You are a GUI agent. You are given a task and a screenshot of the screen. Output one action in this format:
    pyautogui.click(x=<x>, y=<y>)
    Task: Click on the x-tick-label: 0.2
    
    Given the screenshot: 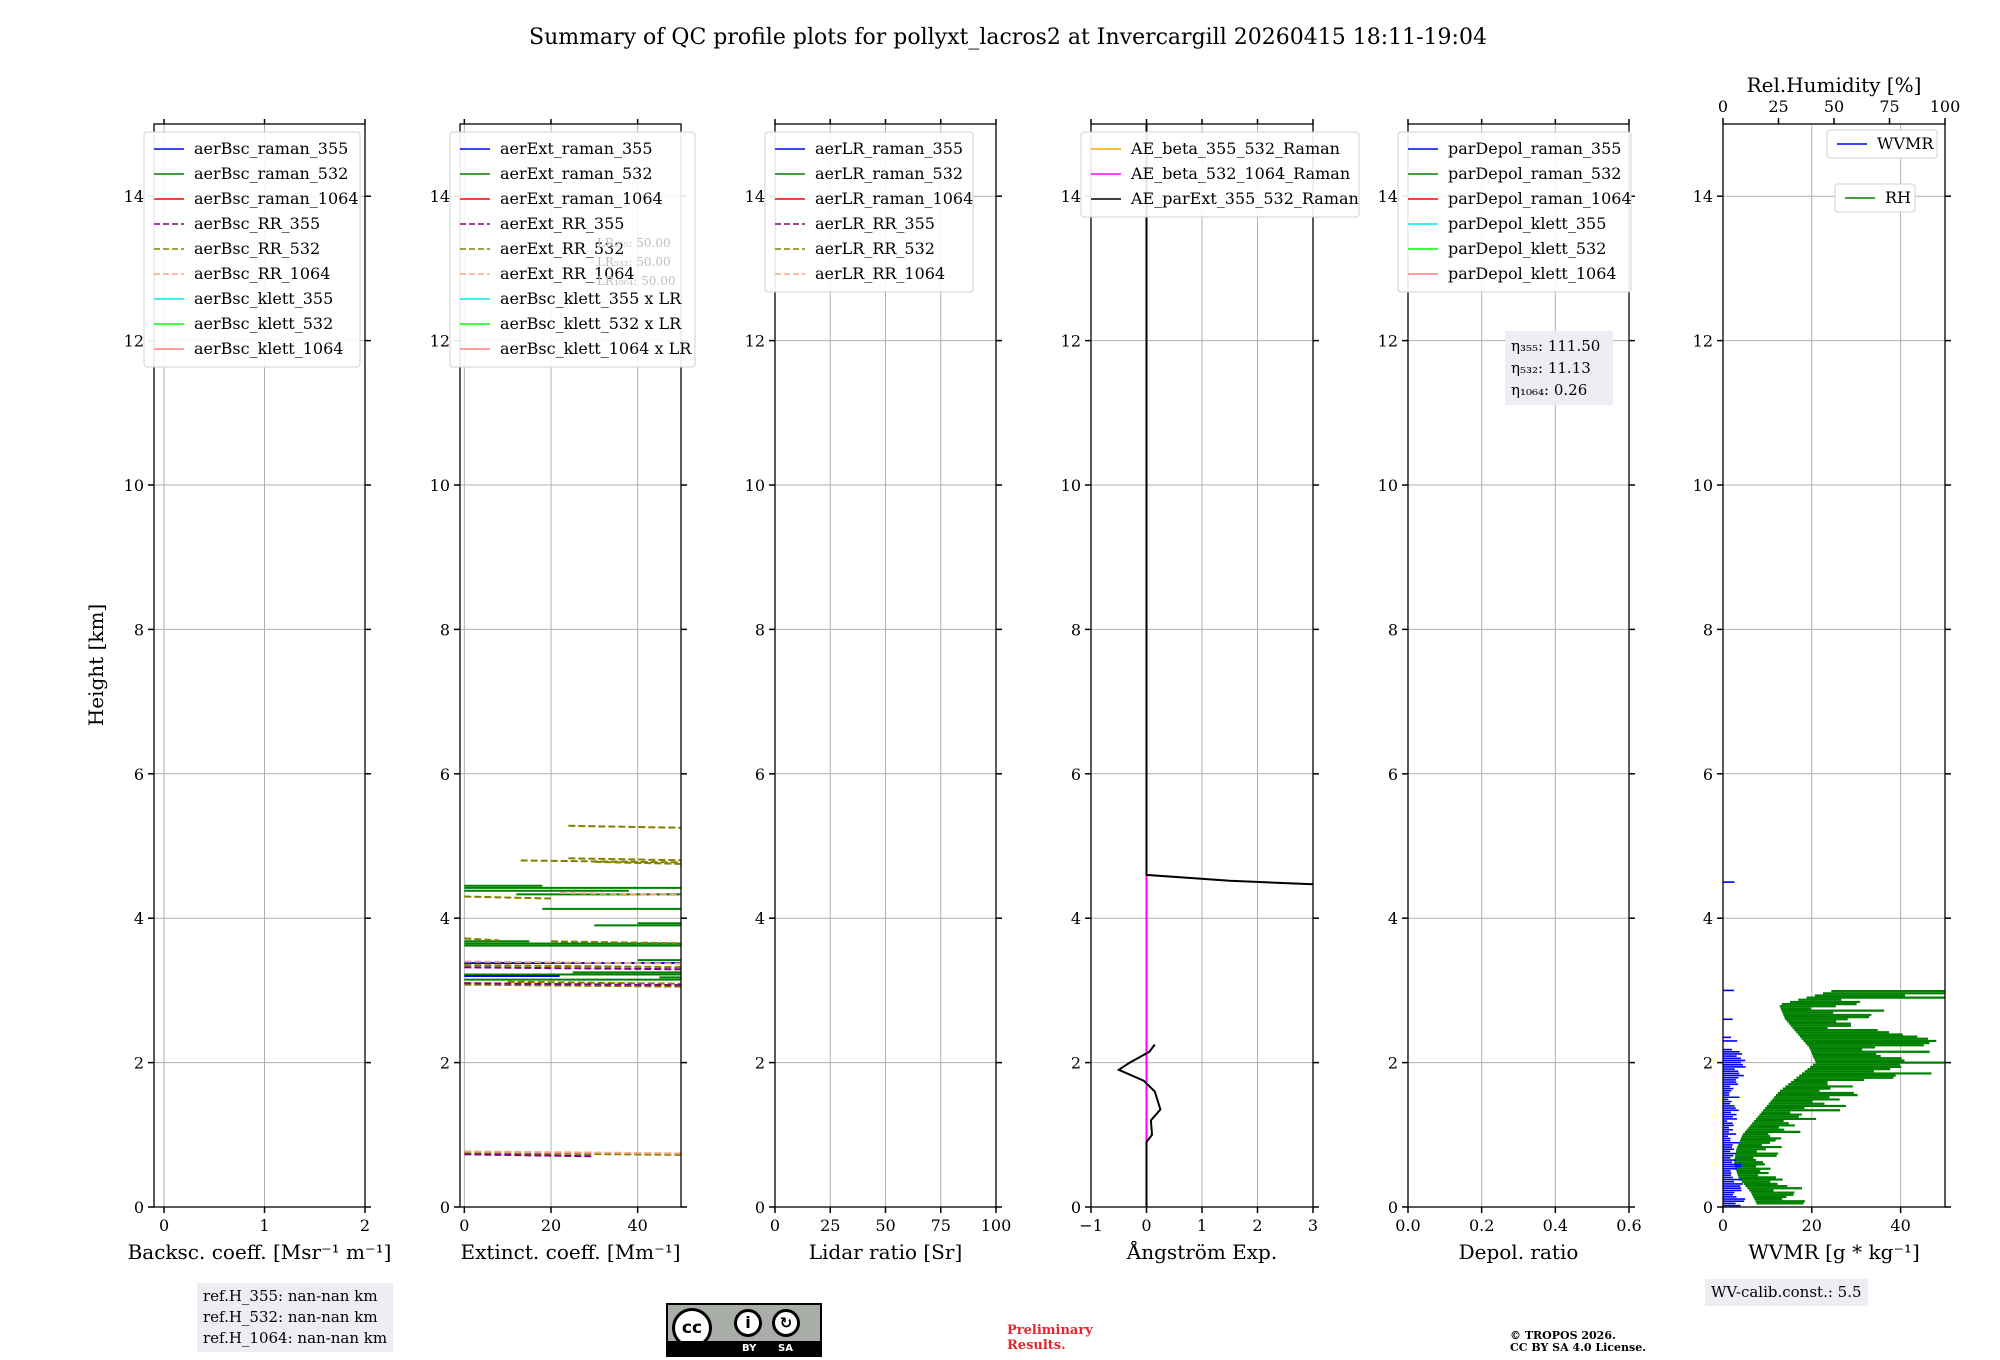 What is the action you would take?
    pyautogui.click(x=1481, y=1225)
    